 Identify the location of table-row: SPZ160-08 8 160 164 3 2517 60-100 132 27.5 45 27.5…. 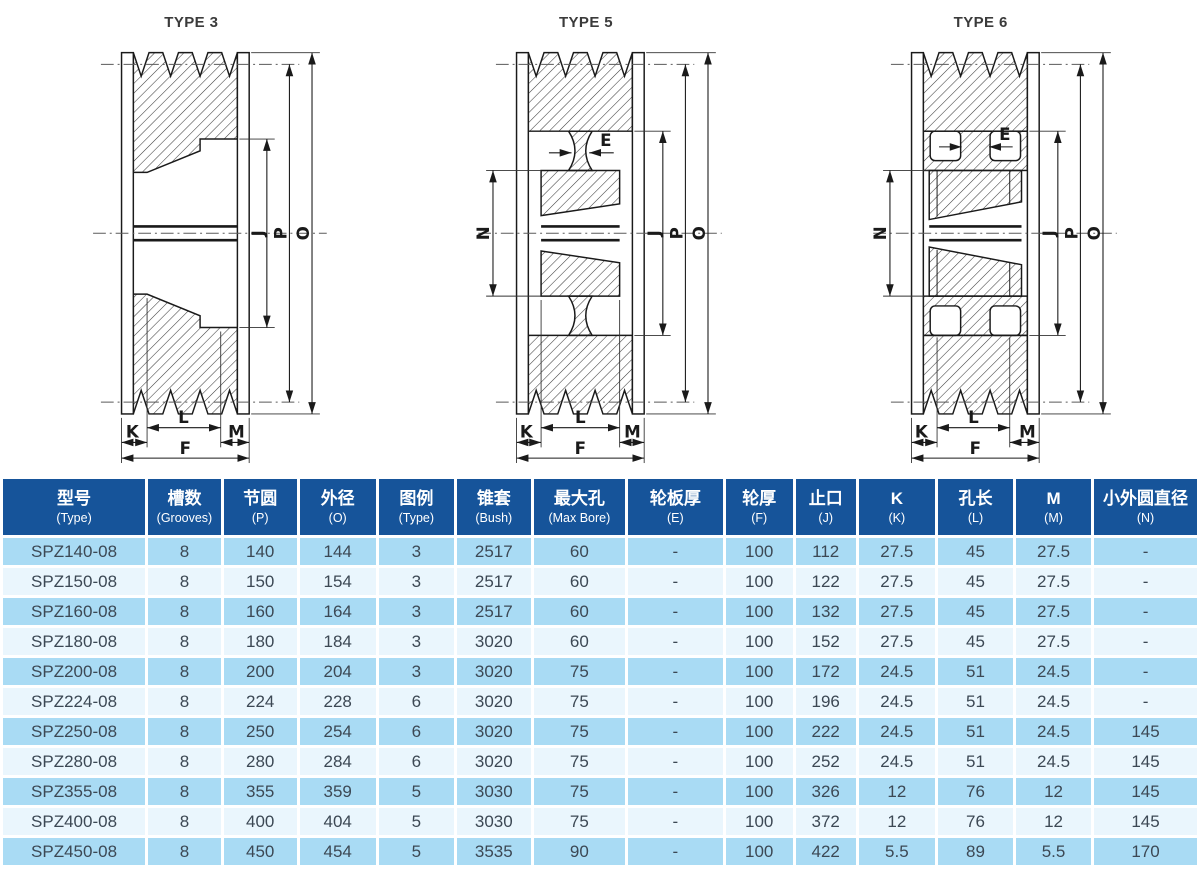
(600, 611).